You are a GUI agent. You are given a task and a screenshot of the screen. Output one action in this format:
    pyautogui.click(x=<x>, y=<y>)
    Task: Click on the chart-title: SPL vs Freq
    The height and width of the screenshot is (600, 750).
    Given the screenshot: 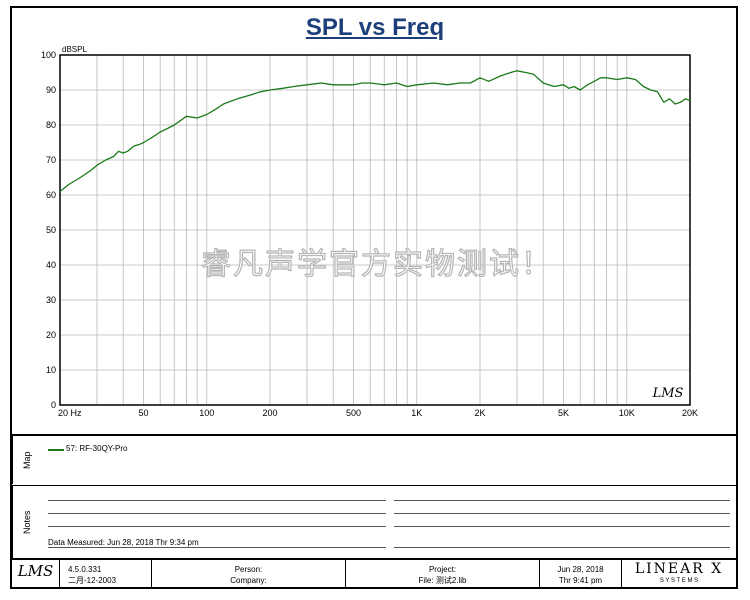 What is the action you would take?
    pyautogui.click(x=375, y=27)
    